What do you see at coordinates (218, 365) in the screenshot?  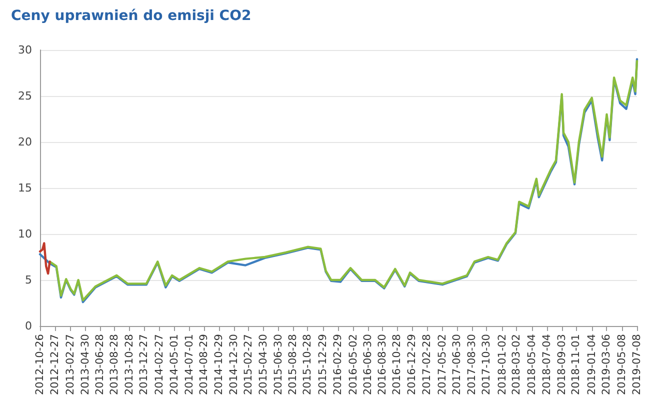 I see `x-tick-label: 2014-10-29` at bounding box center [218, 365].